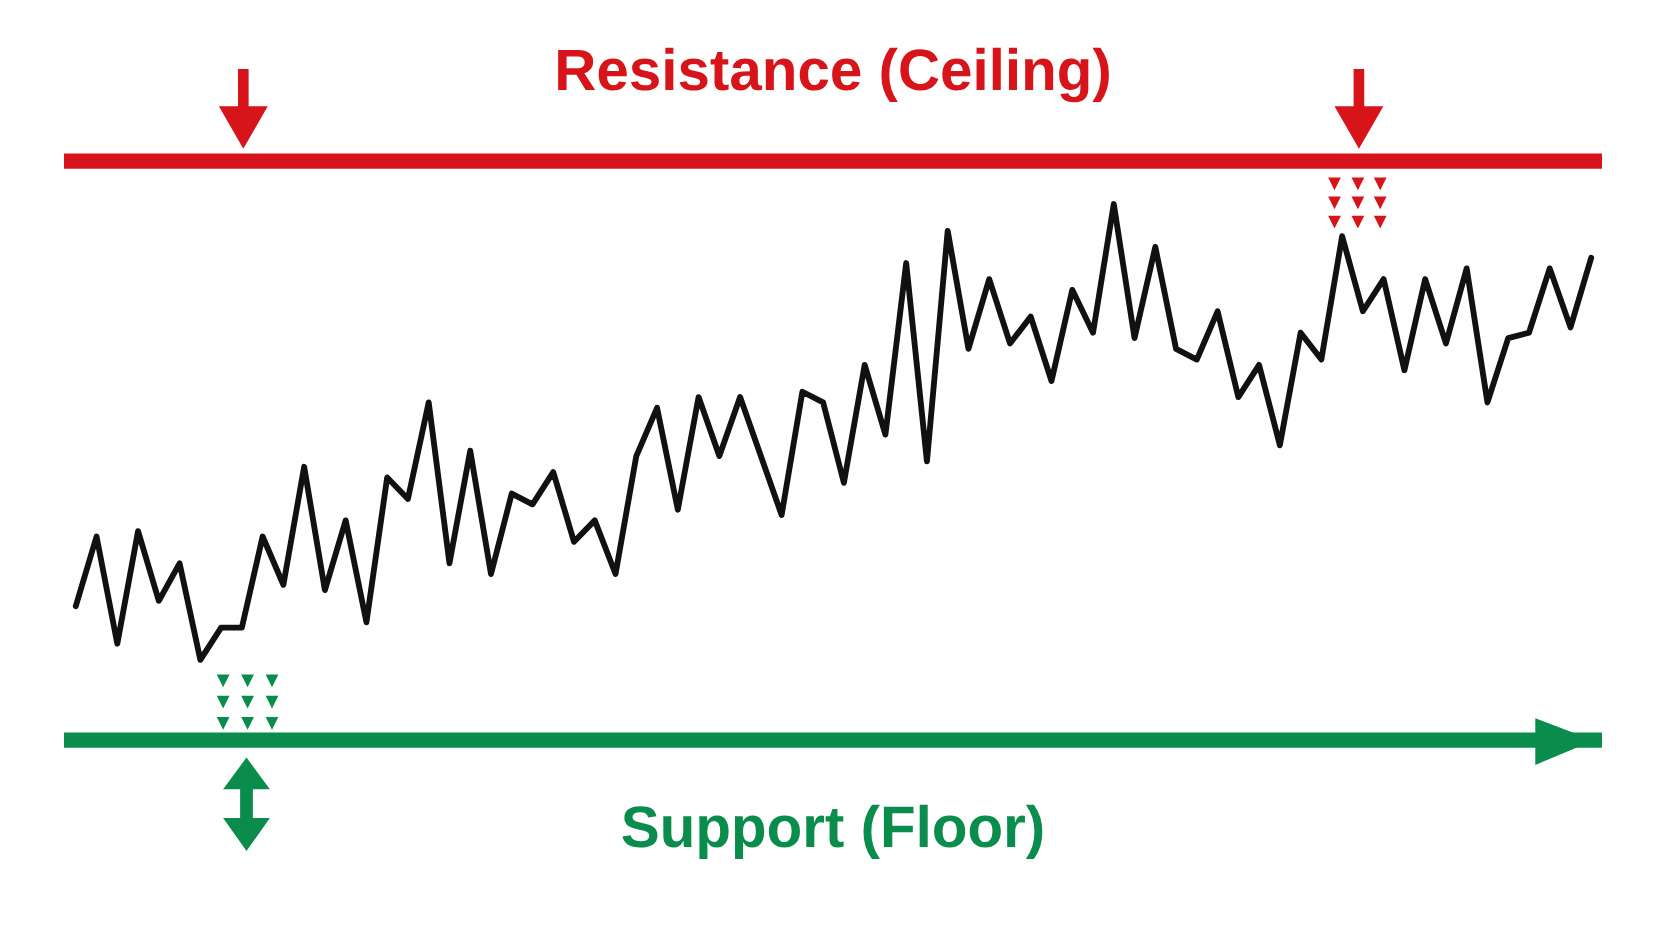 The image size is (1666, 937). Describe the element at coordinates (832, 832) in the screenshot. I see `ref-line-label: Support (Floor)` at that location.